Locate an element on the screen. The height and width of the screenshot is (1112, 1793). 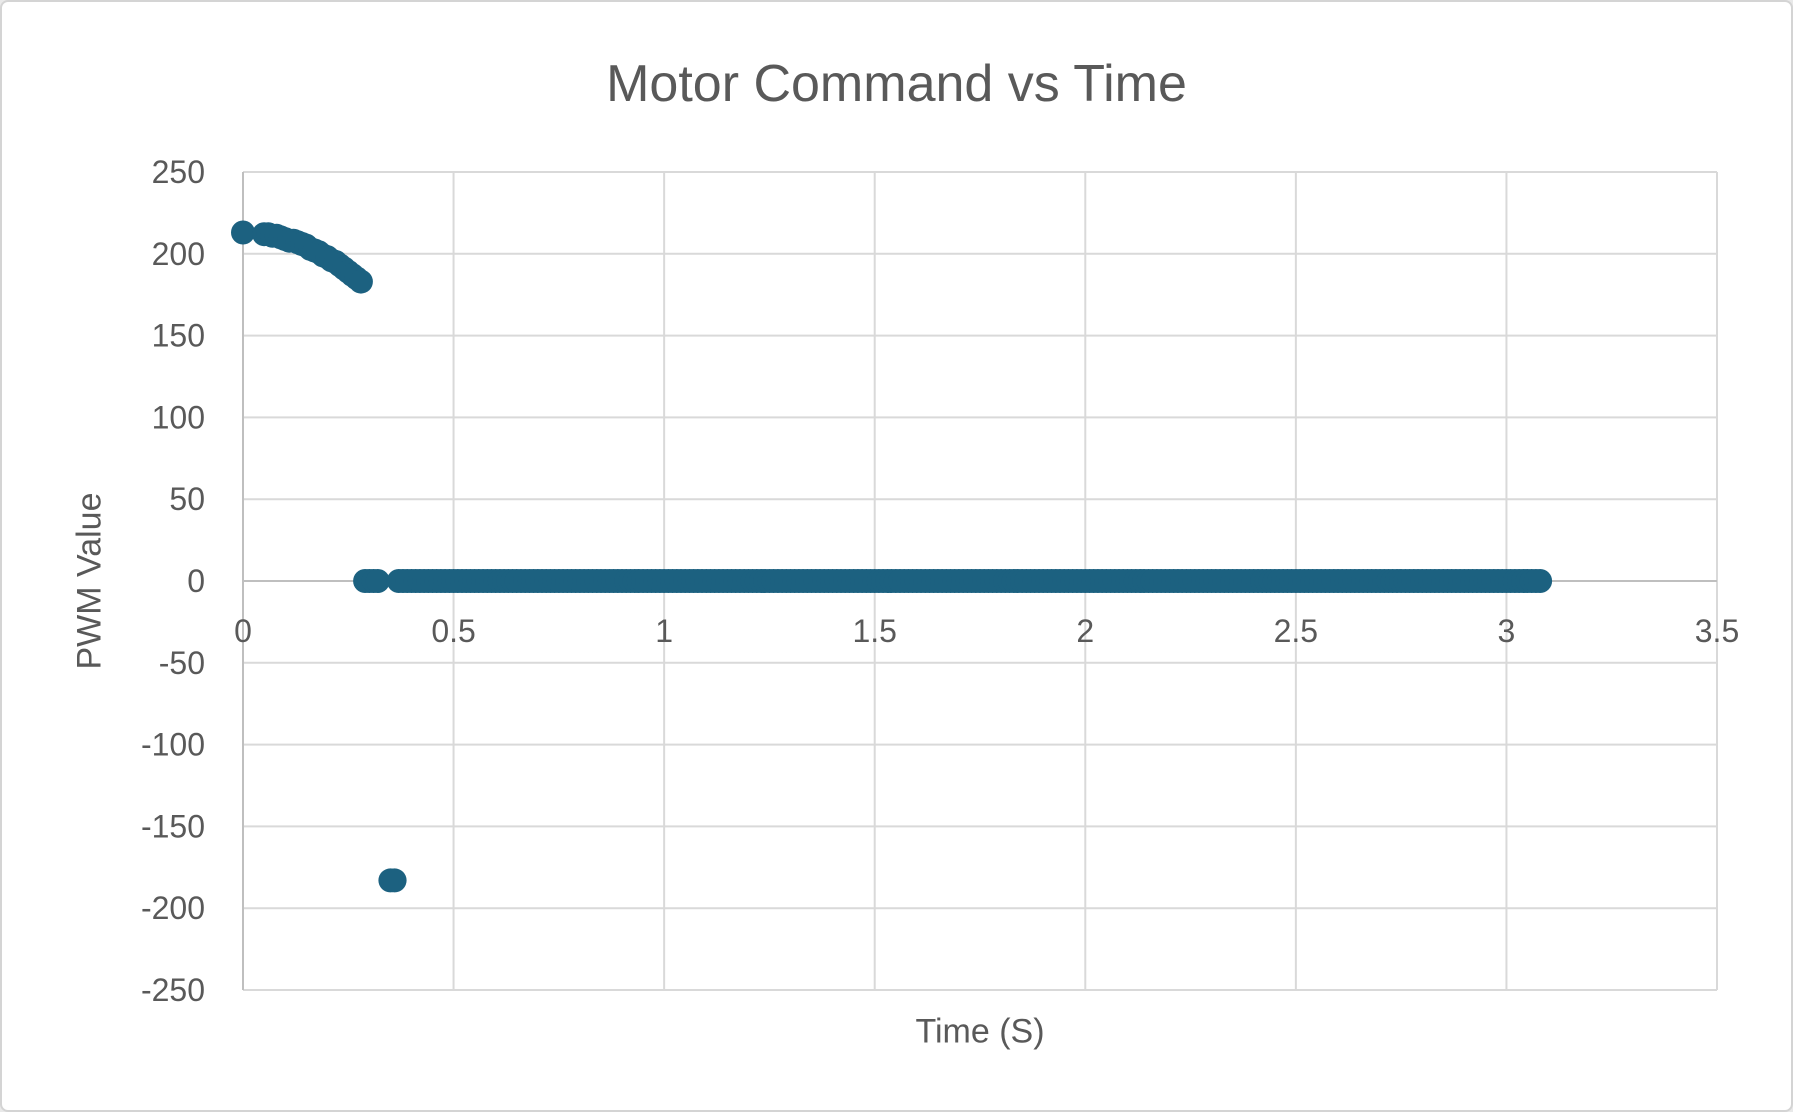
y-tick-label: 250 is located at coordinates (178, 172).